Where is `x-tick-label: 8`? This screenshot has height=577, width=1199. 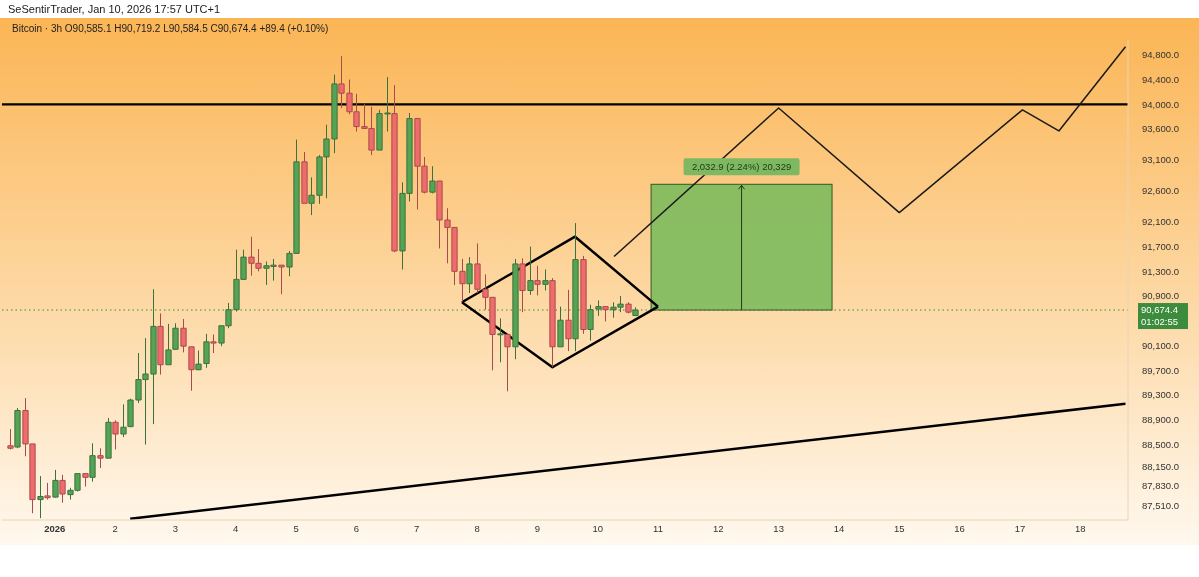
x-tick-label: 8 is located at coordinates (477, 528).